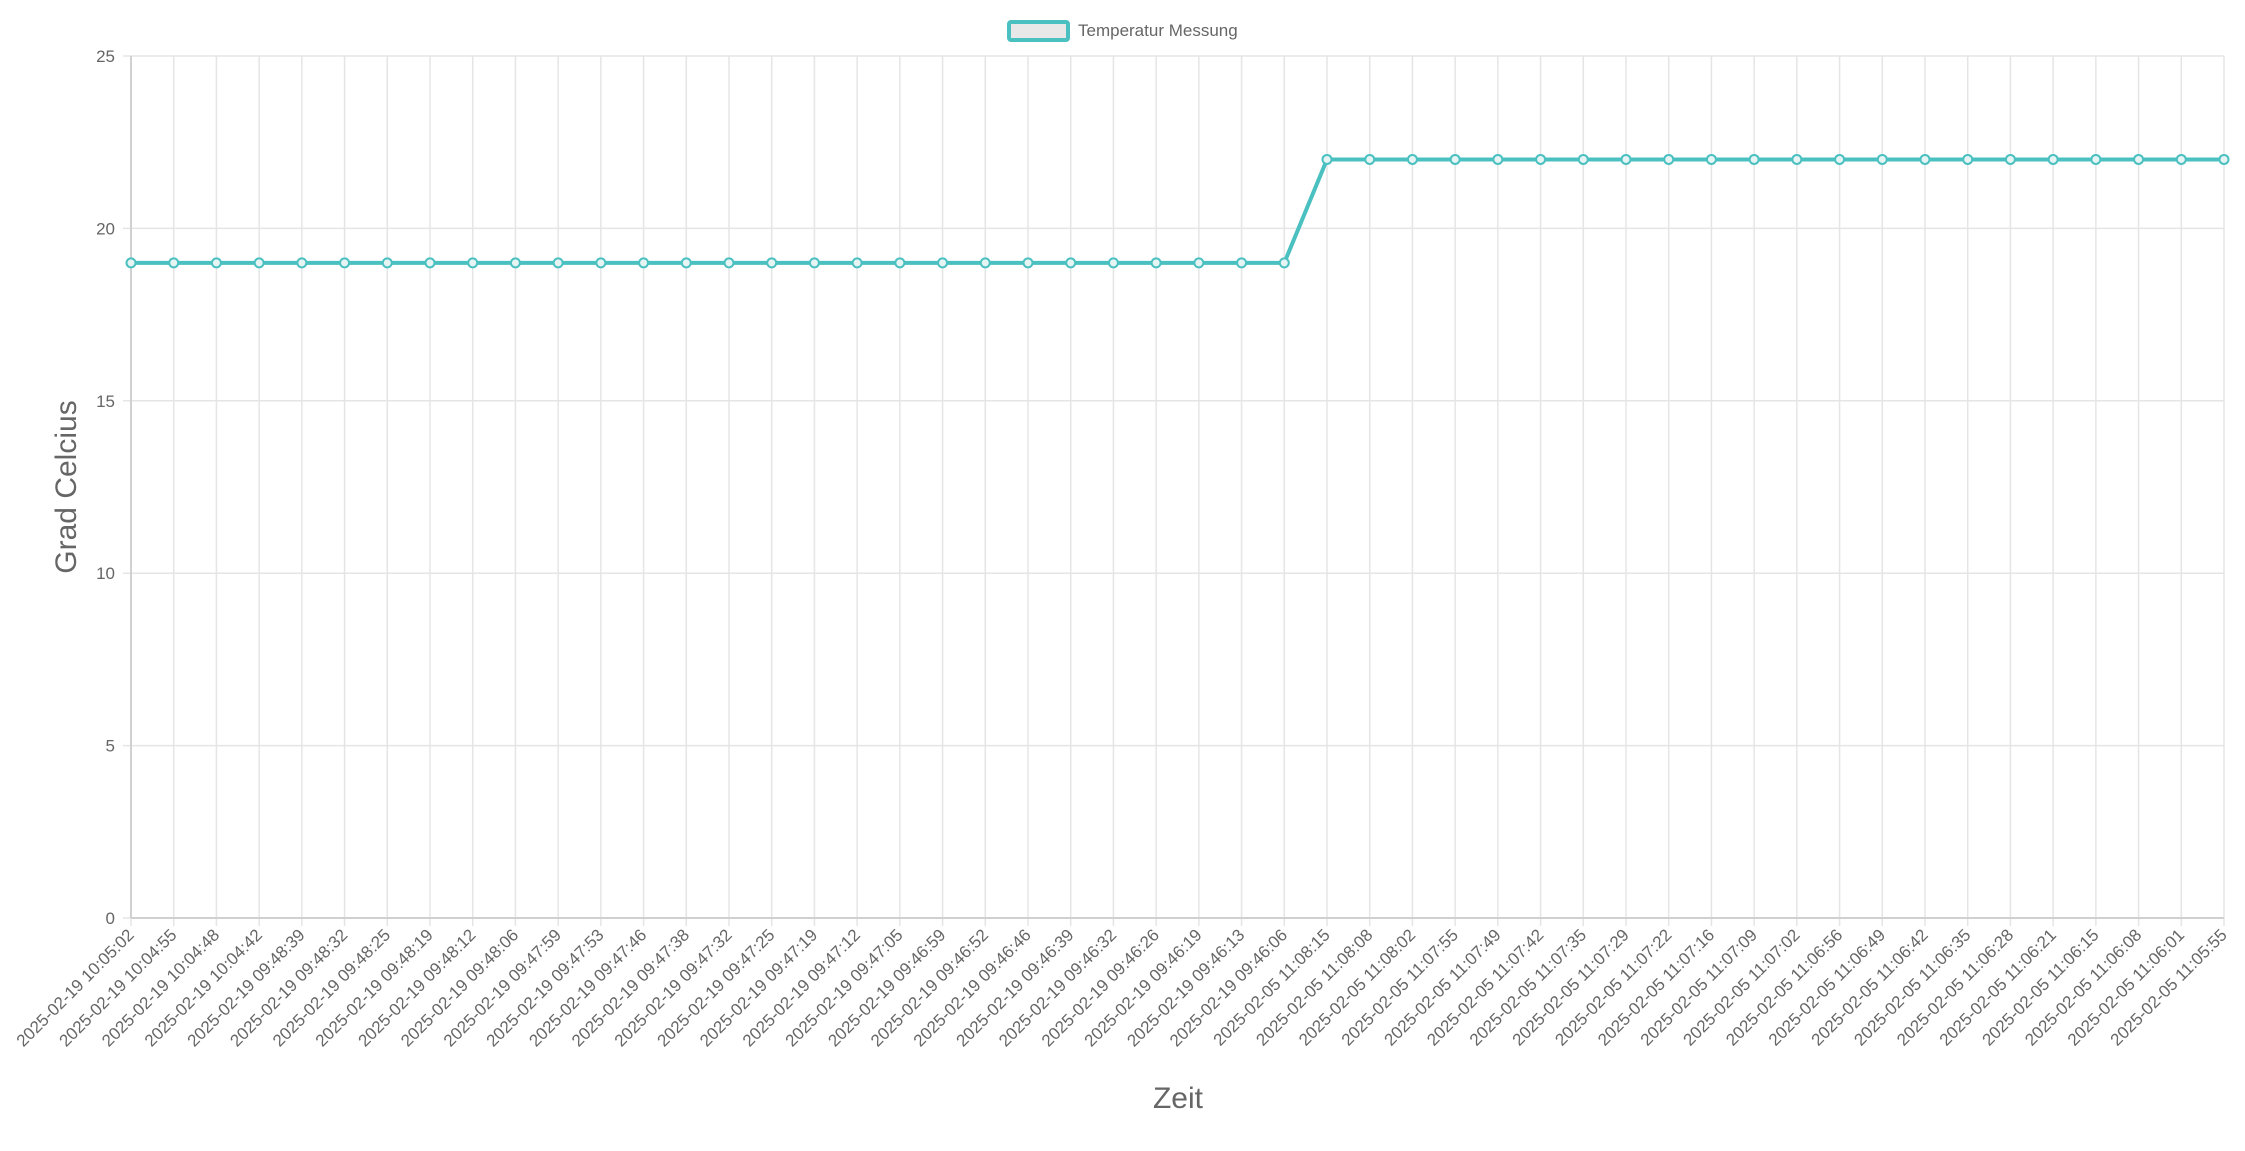 The image size is (2245, 1151). Describe the element at coordinates (105, 56) in the screenshot. I see `y-tick-label: 25` at that location.